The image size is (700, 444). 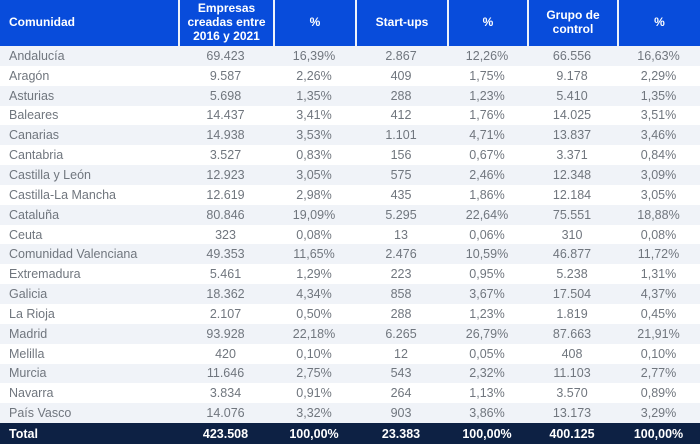 What do you see at coordinates (50, 174) in the screenshot?
I see `community-cell: Castilla y León` at bounding box center [50, 174].